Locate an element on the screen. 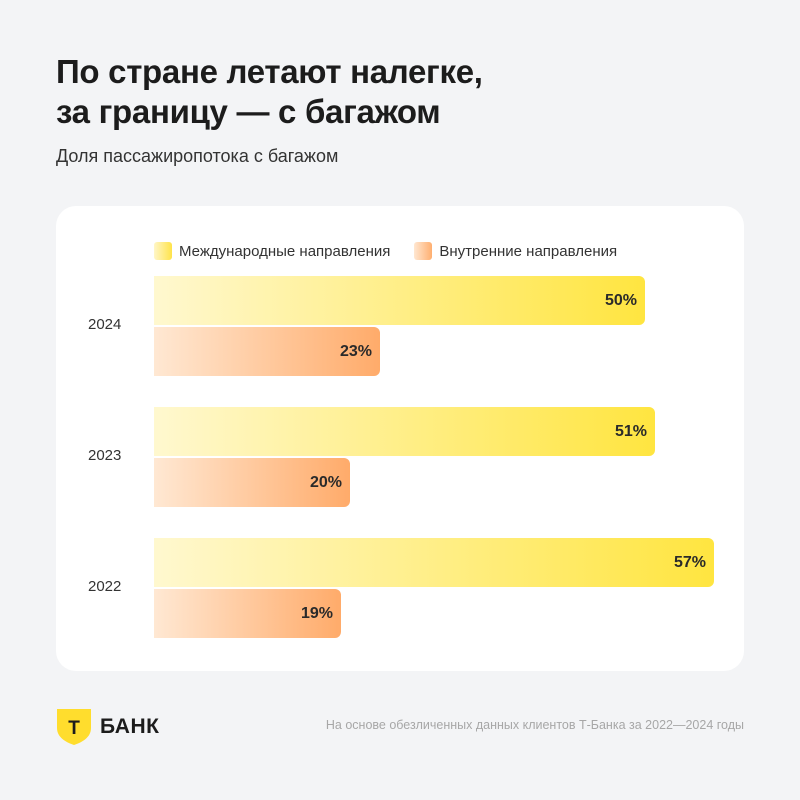 This screenshot has height=800, width=800. bar-international-2023: 51% is located at coordinates (404, 431).